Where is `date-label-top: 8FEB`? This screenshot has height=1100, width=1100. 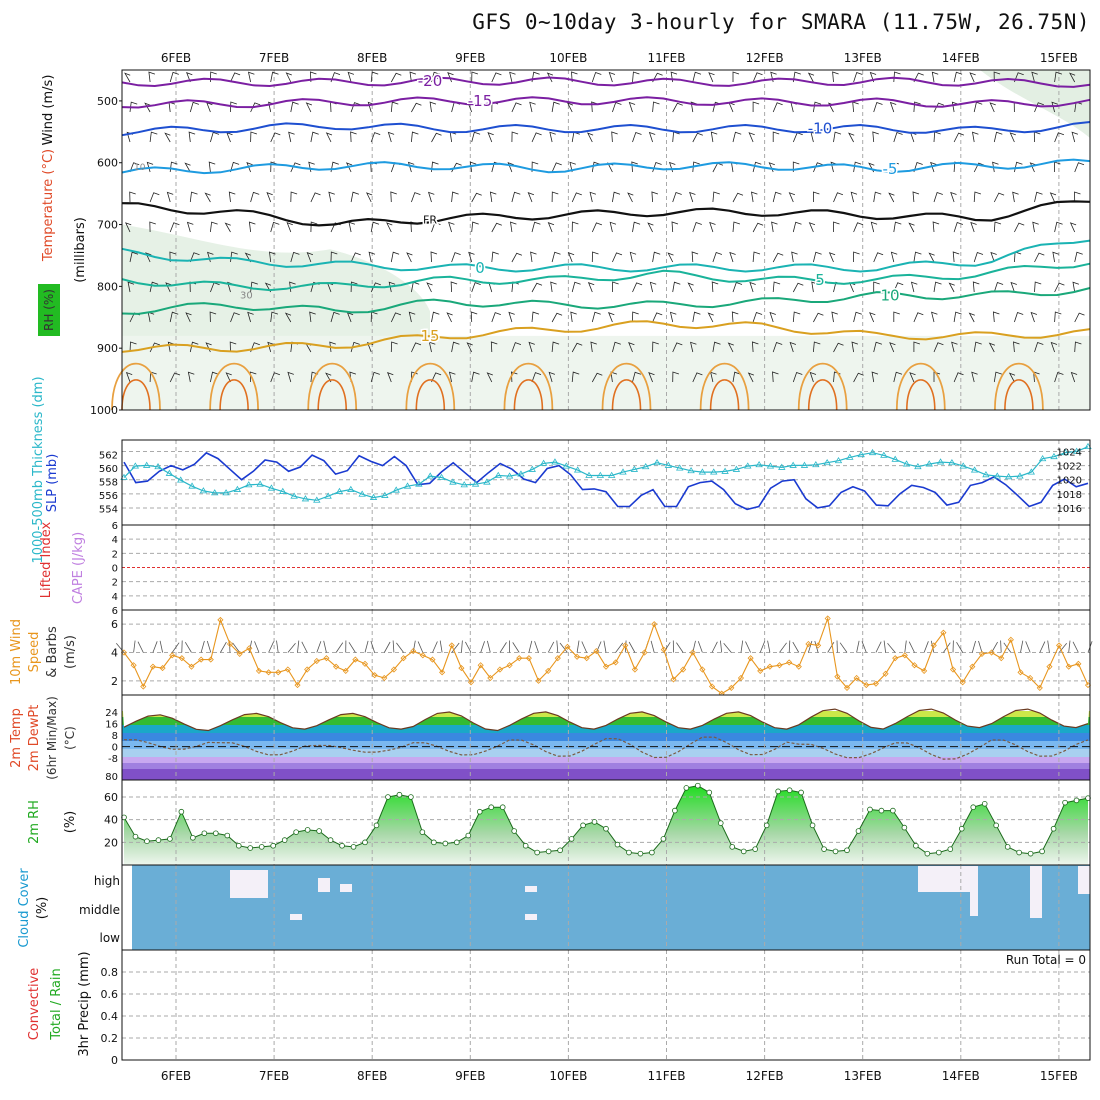
date-label-top: 8FEB is located at coordinates (372, 58).